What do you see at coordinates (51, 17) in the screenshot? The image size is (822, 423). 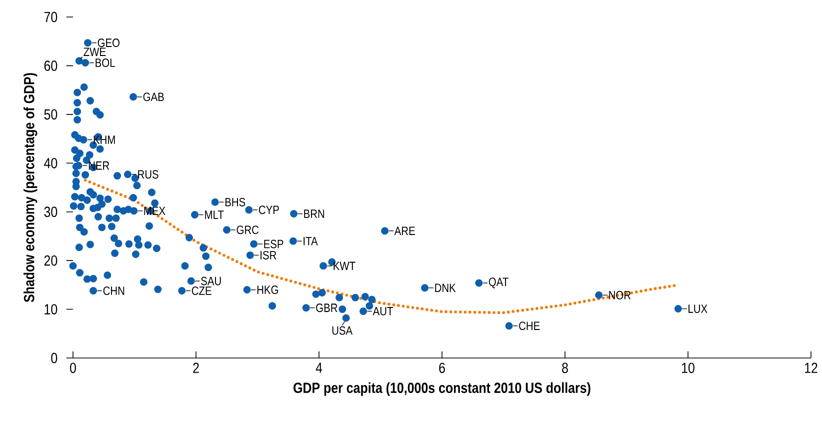 I see `y-tick-label: 70` at bounding box center [51, 17].